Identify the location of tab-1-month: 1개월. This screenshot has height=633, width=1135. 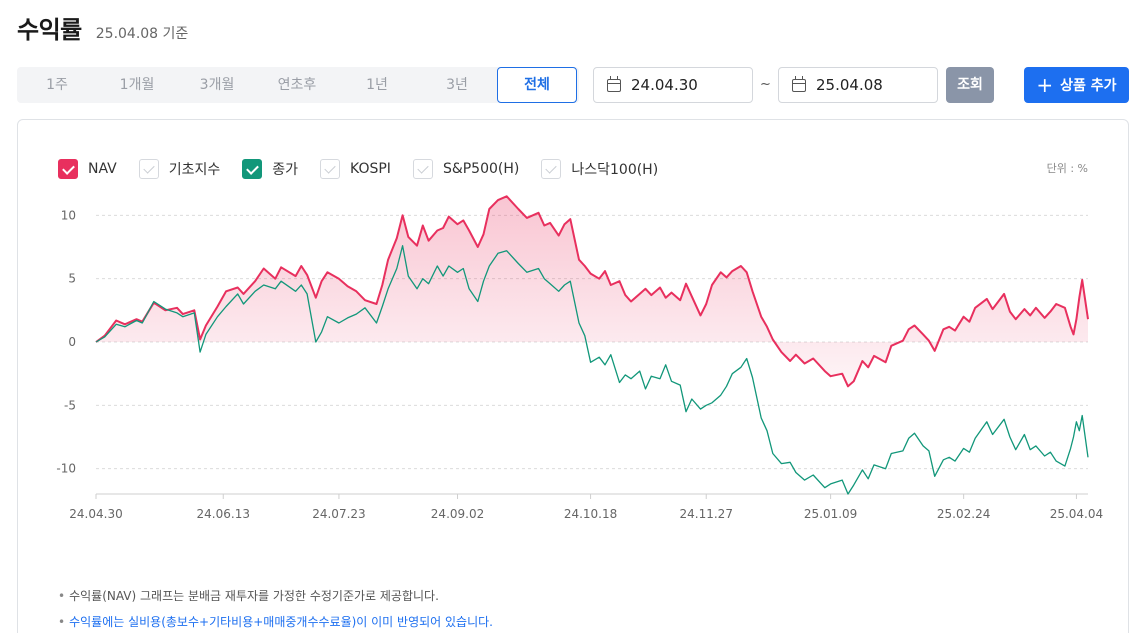
(137, 85).